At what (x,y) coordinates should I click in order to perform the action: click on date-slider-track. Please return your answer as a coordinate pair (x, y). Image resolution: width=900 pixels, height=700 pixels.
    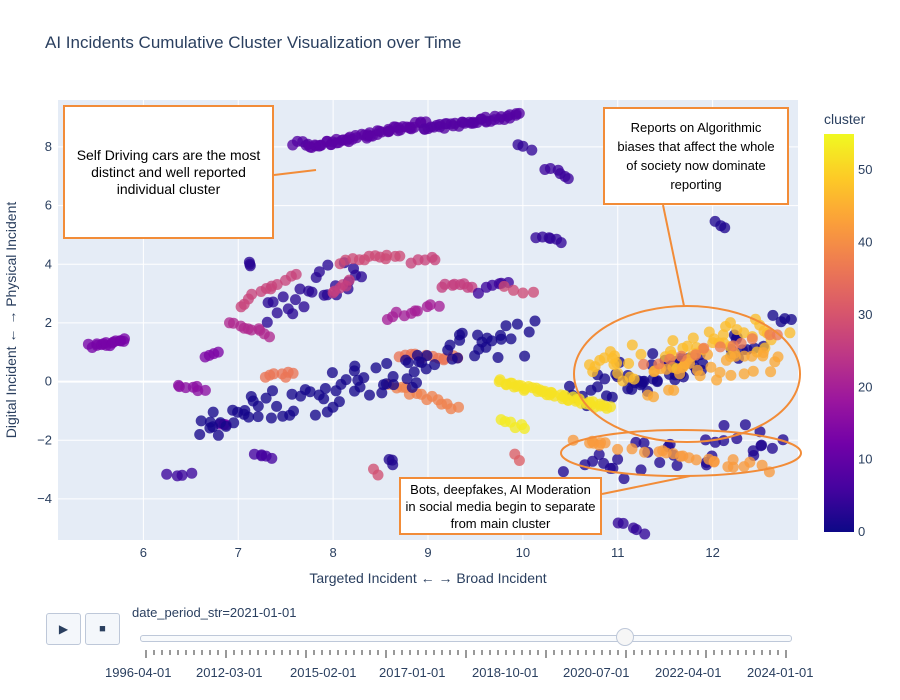
    Looking at the image, I should click on (466, 638).